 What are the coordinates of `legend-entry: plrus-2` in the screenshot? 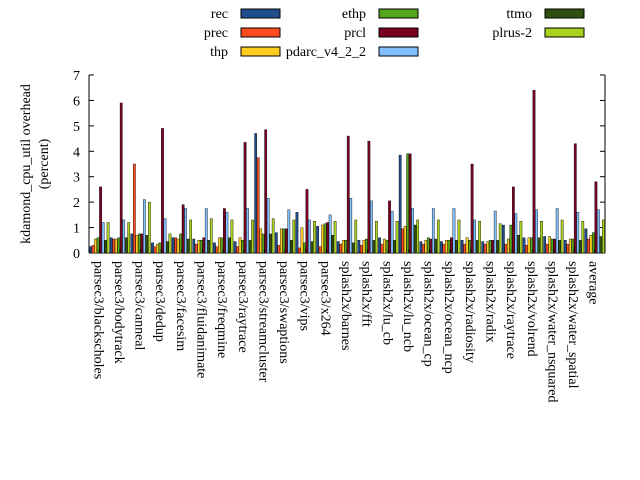 It's located at (538, 33).